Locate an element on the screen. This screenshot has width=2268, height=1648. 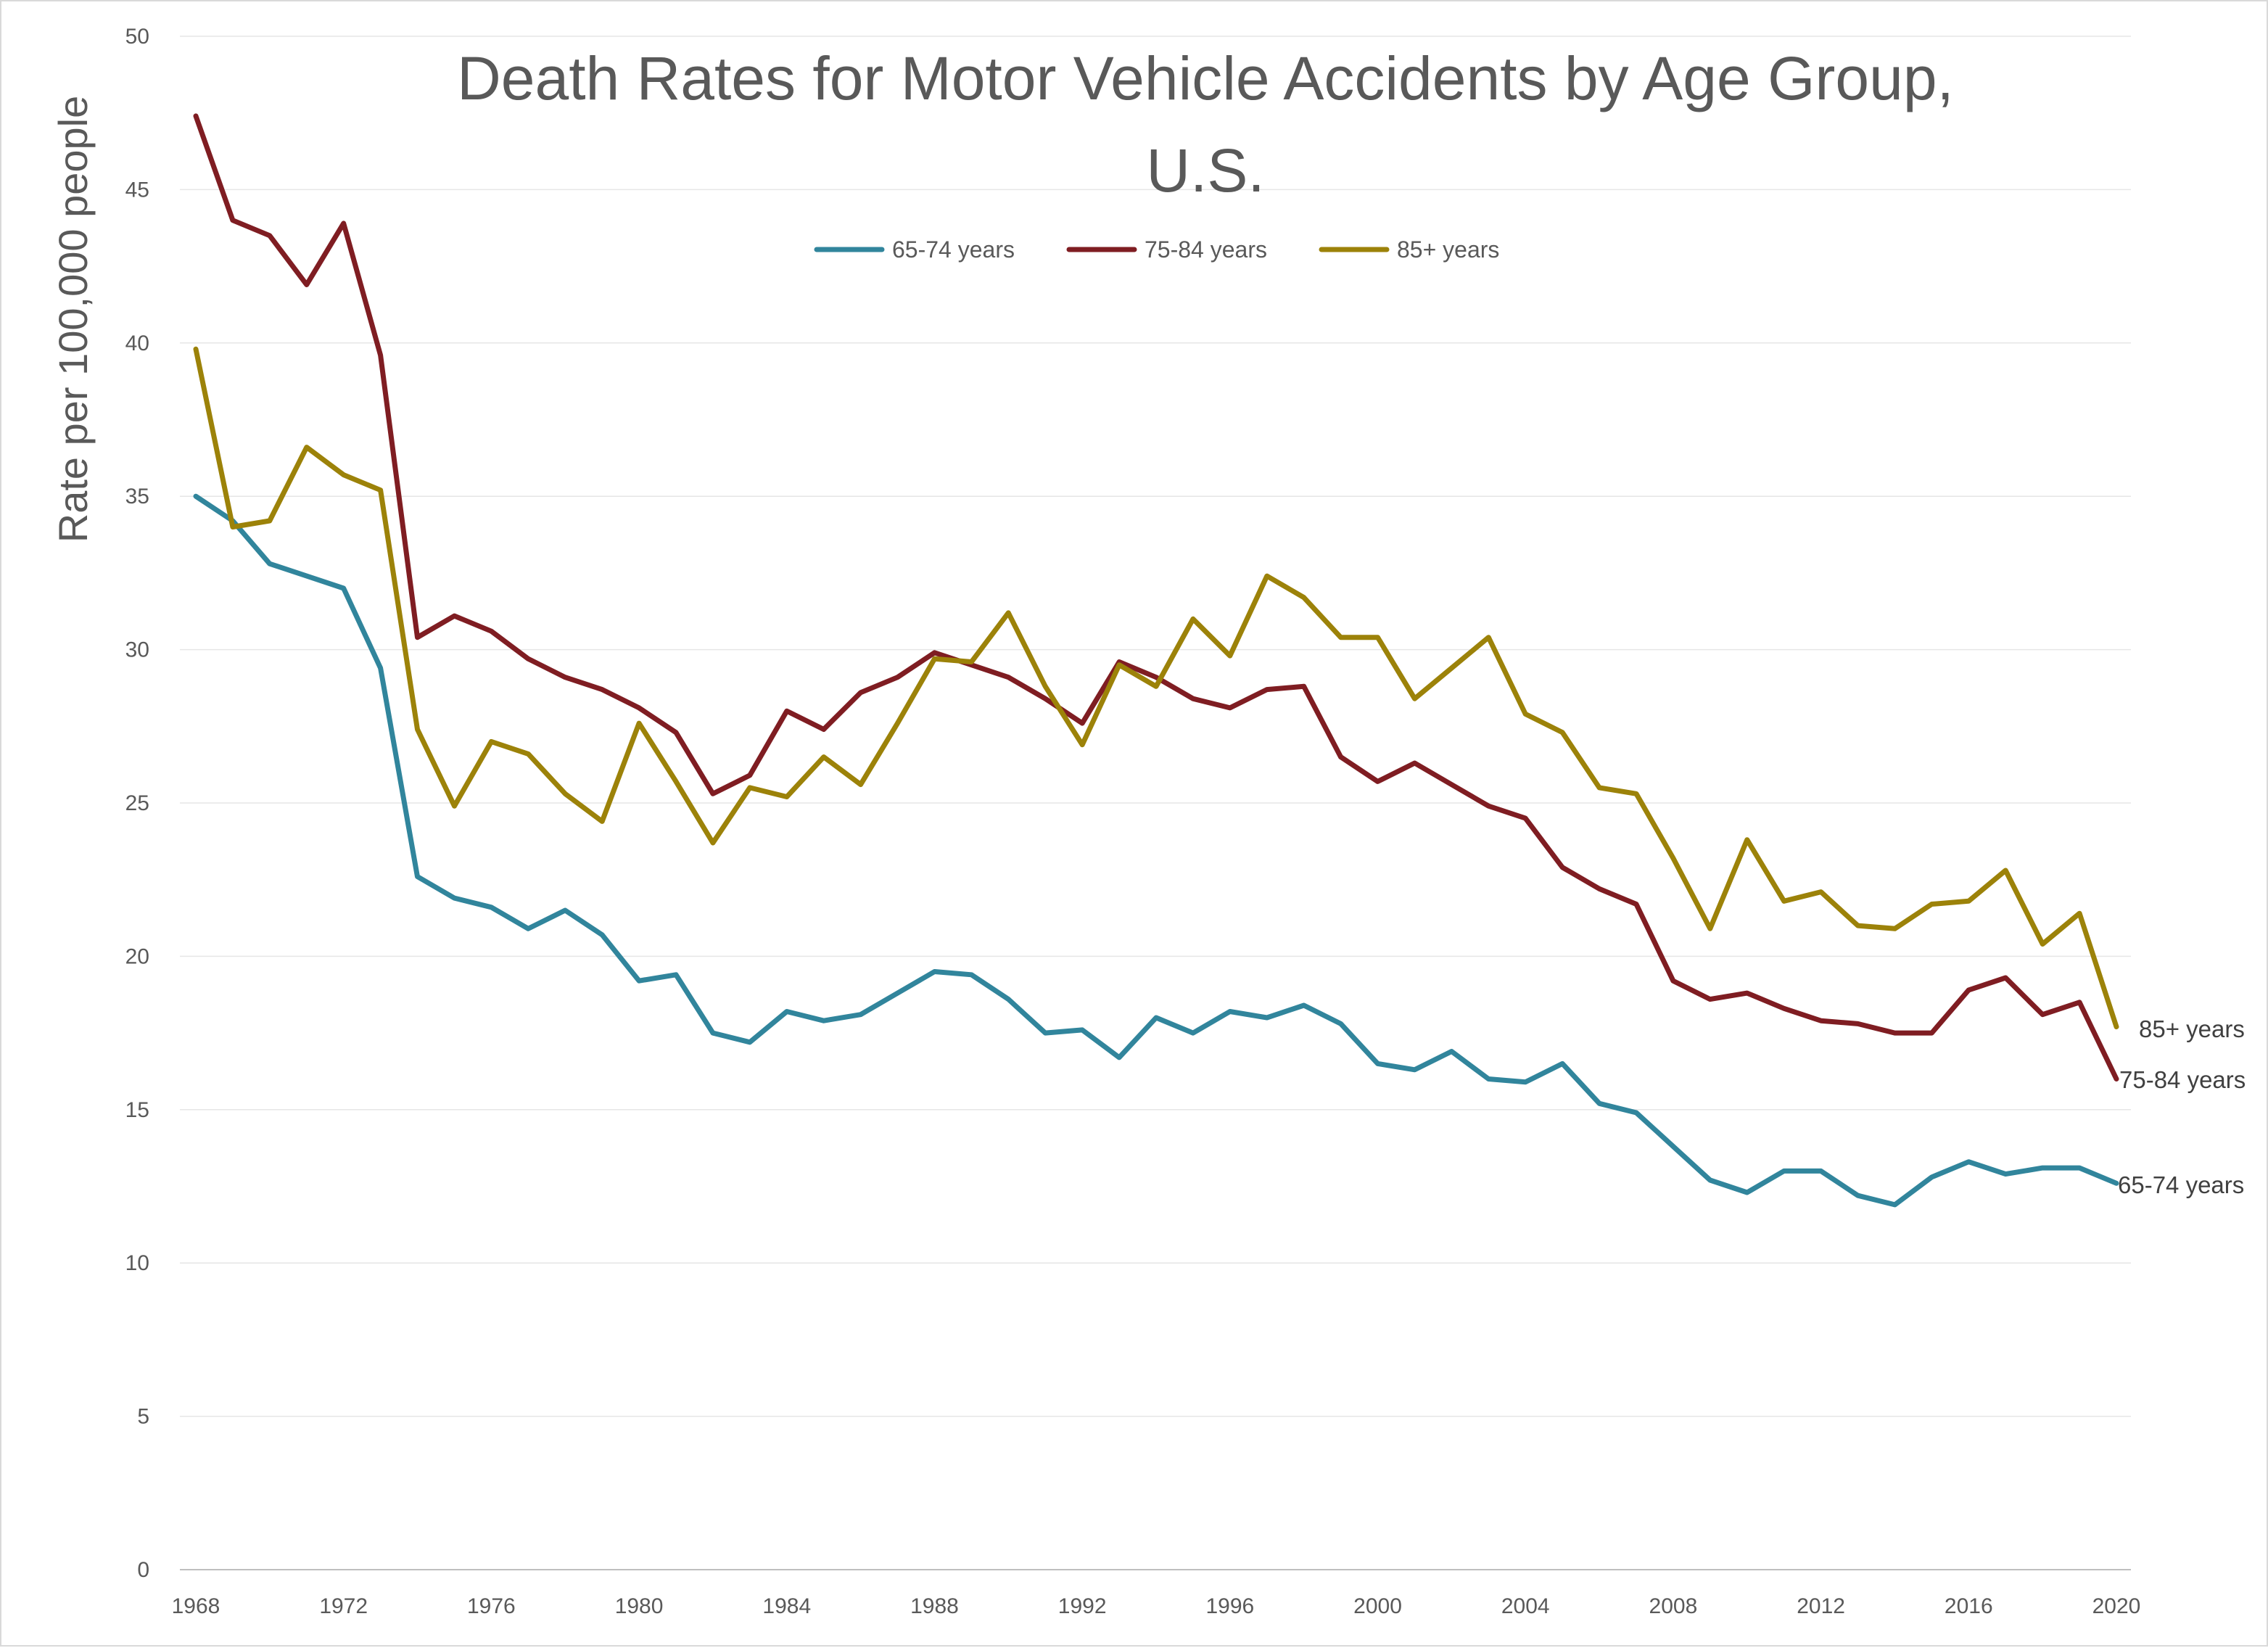
x-tick-label: 2004 is located at coordinates (1526, 1606).